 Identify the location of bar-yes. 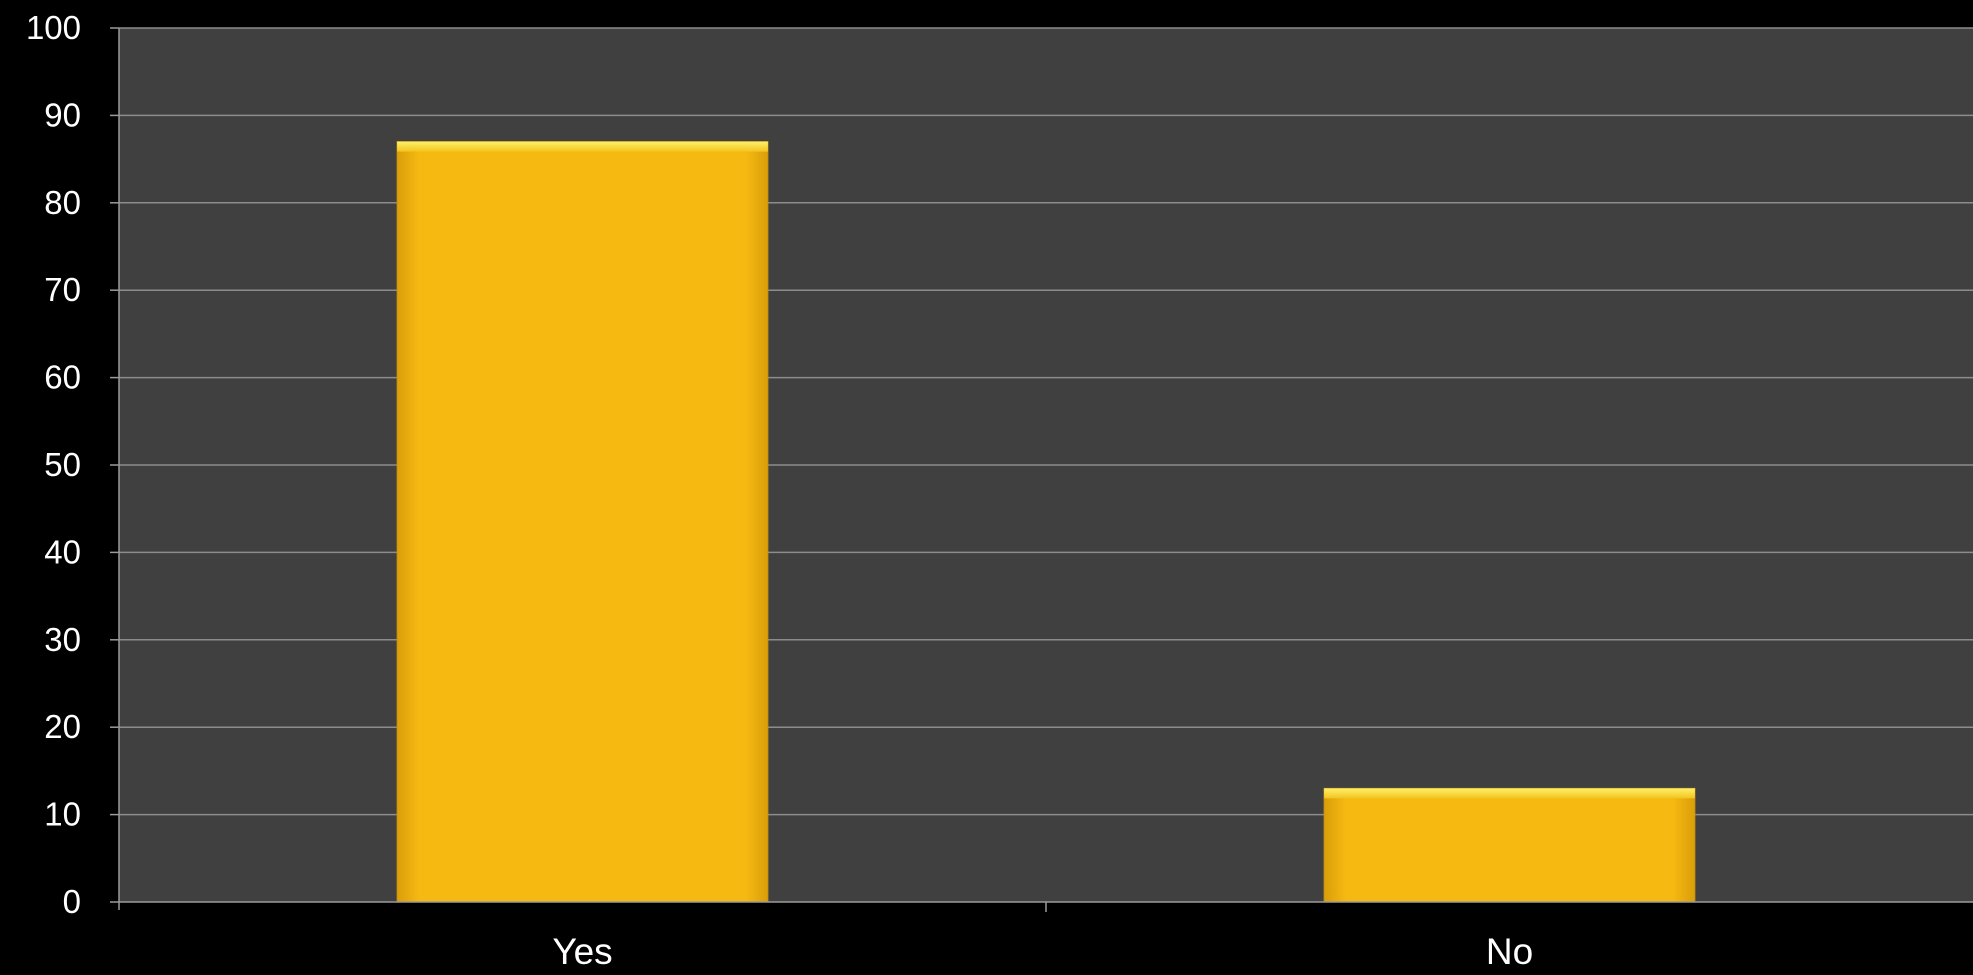
(582, 522).